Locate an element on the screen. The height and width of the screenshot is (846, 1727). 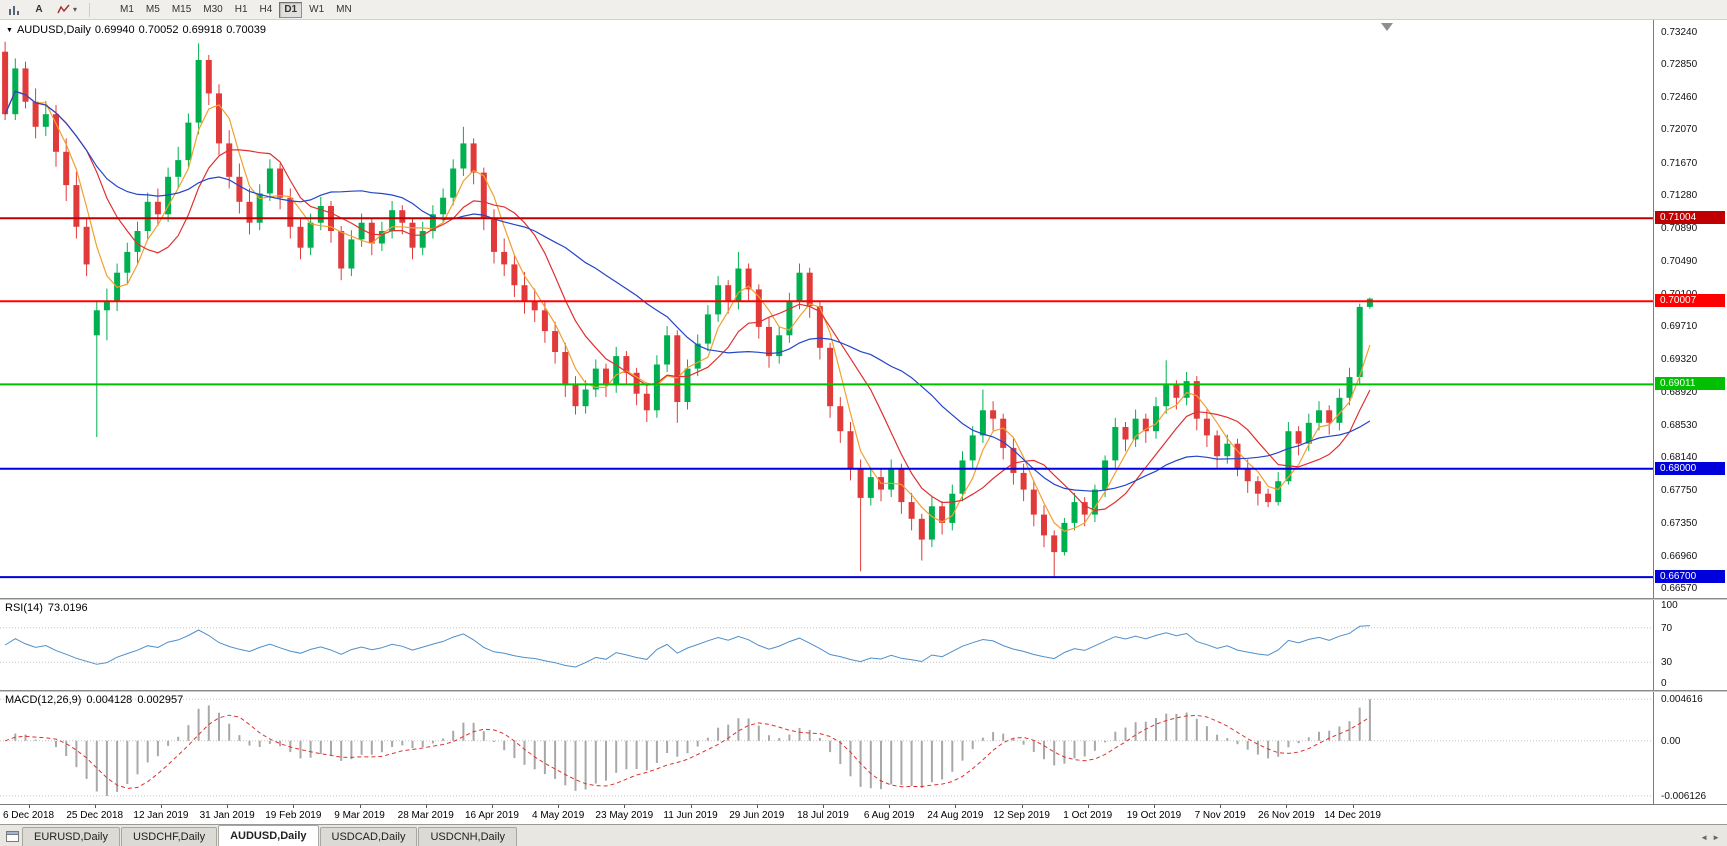
rsi-axis-label: 30 is located at coordinates (1667, 663).